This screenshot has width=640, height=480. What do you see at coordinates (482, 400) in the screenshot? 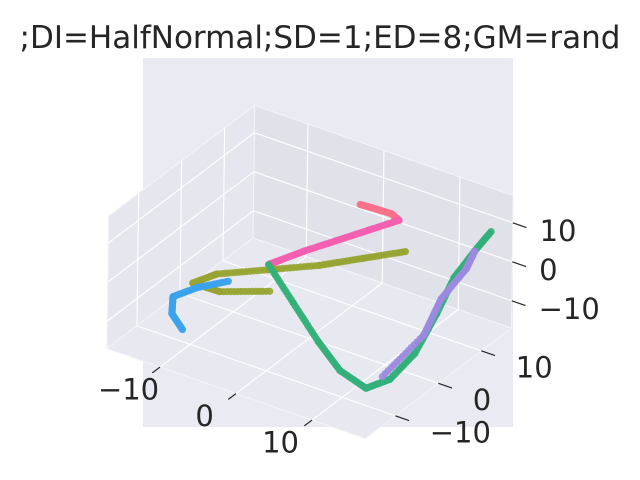
I see `y-tick-label: 0` at bounding box center [482, 400].